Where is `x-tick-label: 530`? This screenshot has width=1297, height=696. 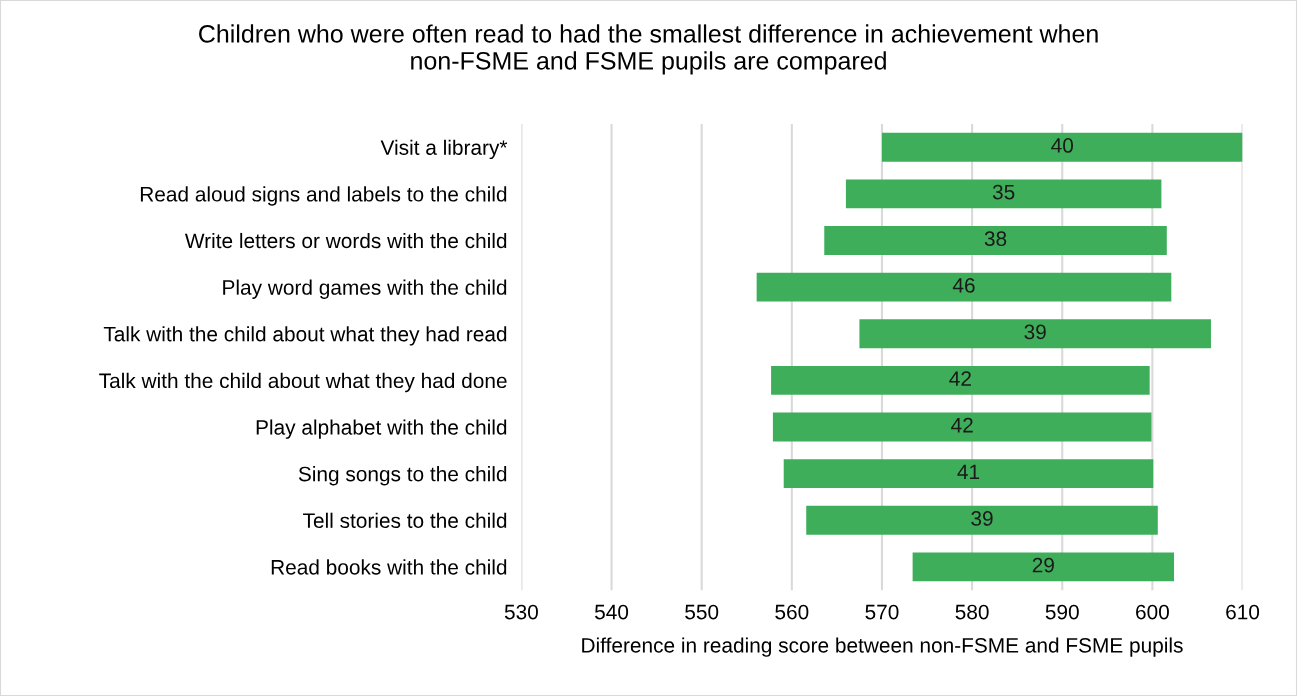 x-tick-label: 530 is located at coordinates (521, 612).